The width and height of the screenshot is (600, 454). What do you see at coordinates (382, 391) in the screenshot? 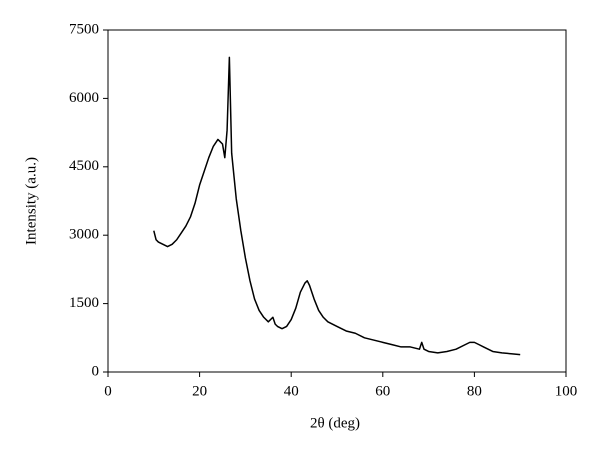
I see `x-tick-label: 60` at bounding box center [382, 391].